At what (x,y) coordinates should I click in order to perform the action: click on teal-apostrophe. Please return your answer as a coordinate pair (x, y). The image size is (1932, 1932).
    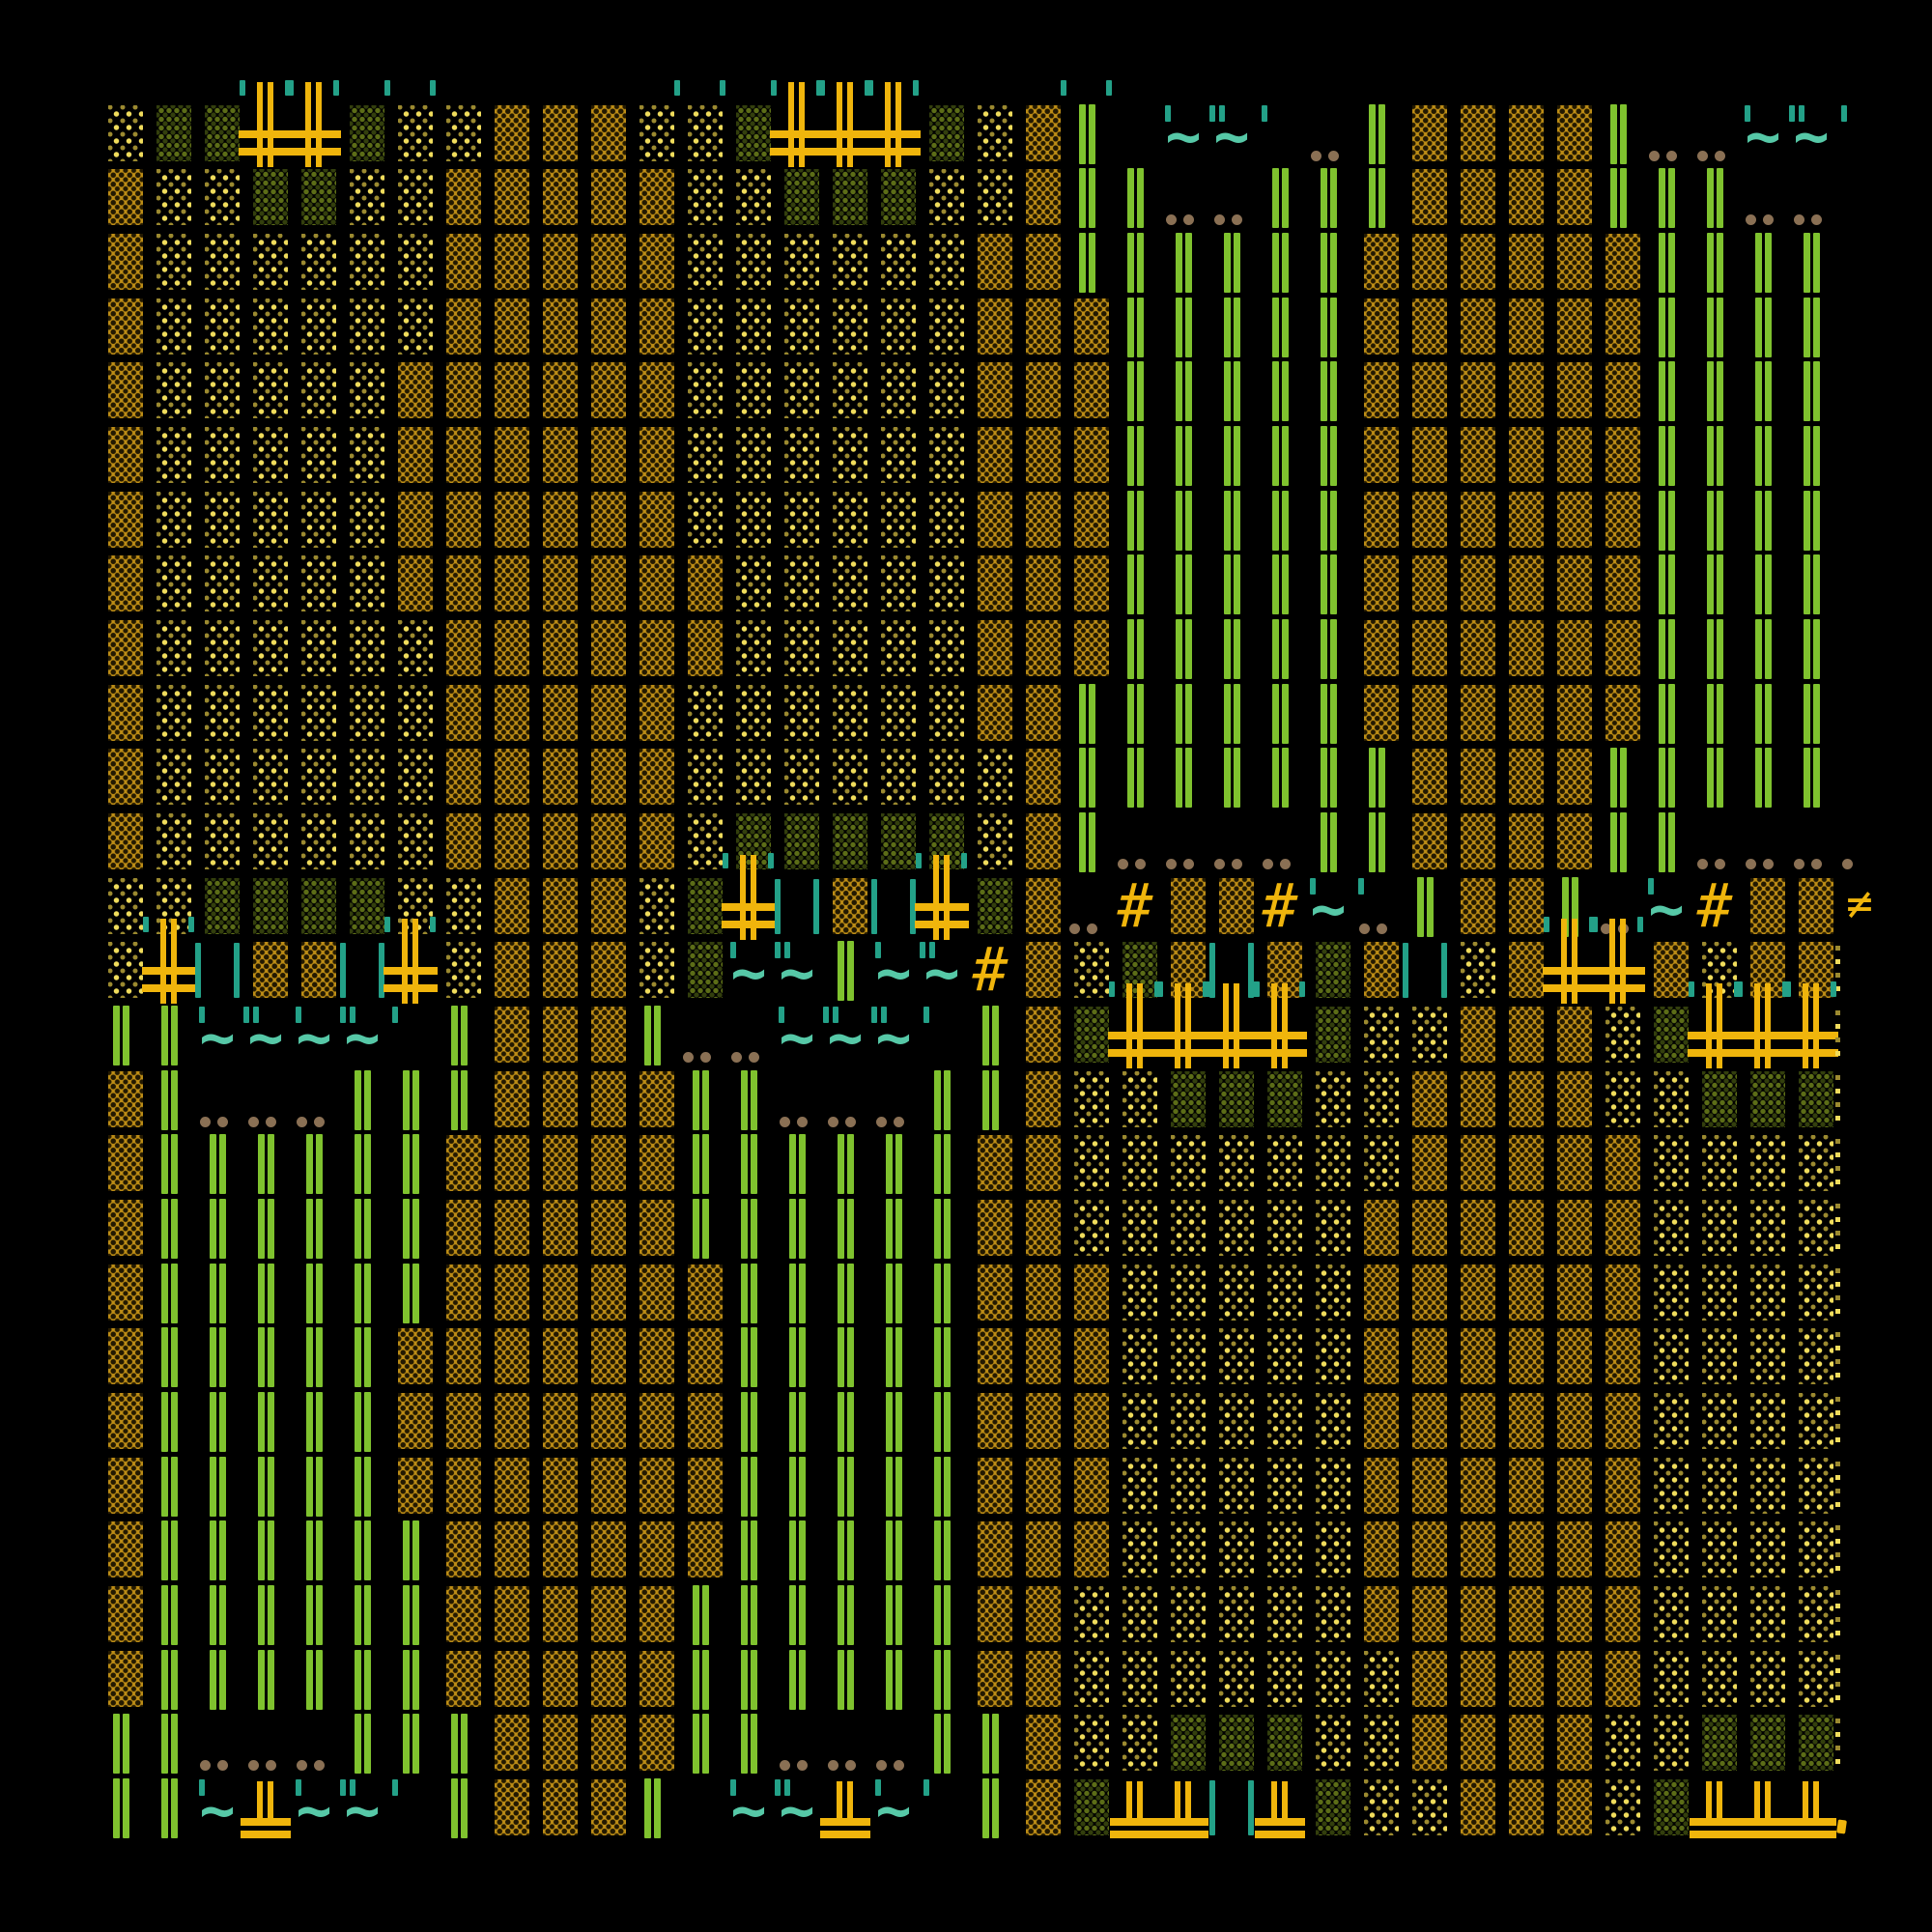
    Looking at the image, I should click on (942, 1036).